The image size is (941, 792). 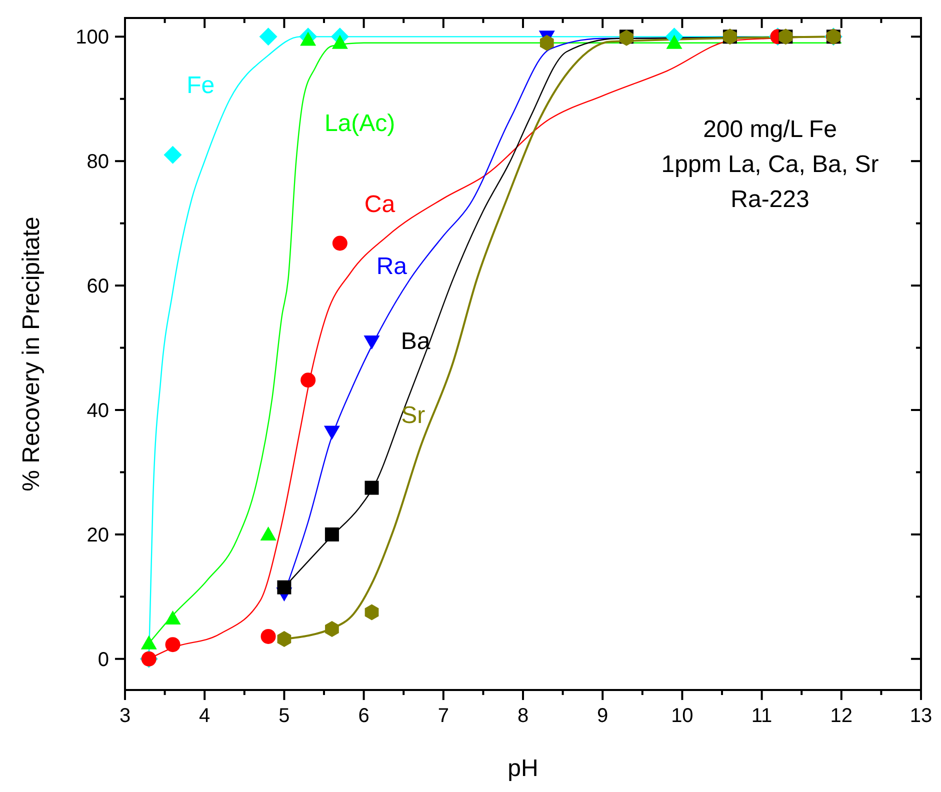 I want to click on text: Fe, so click(x=200, y=86).